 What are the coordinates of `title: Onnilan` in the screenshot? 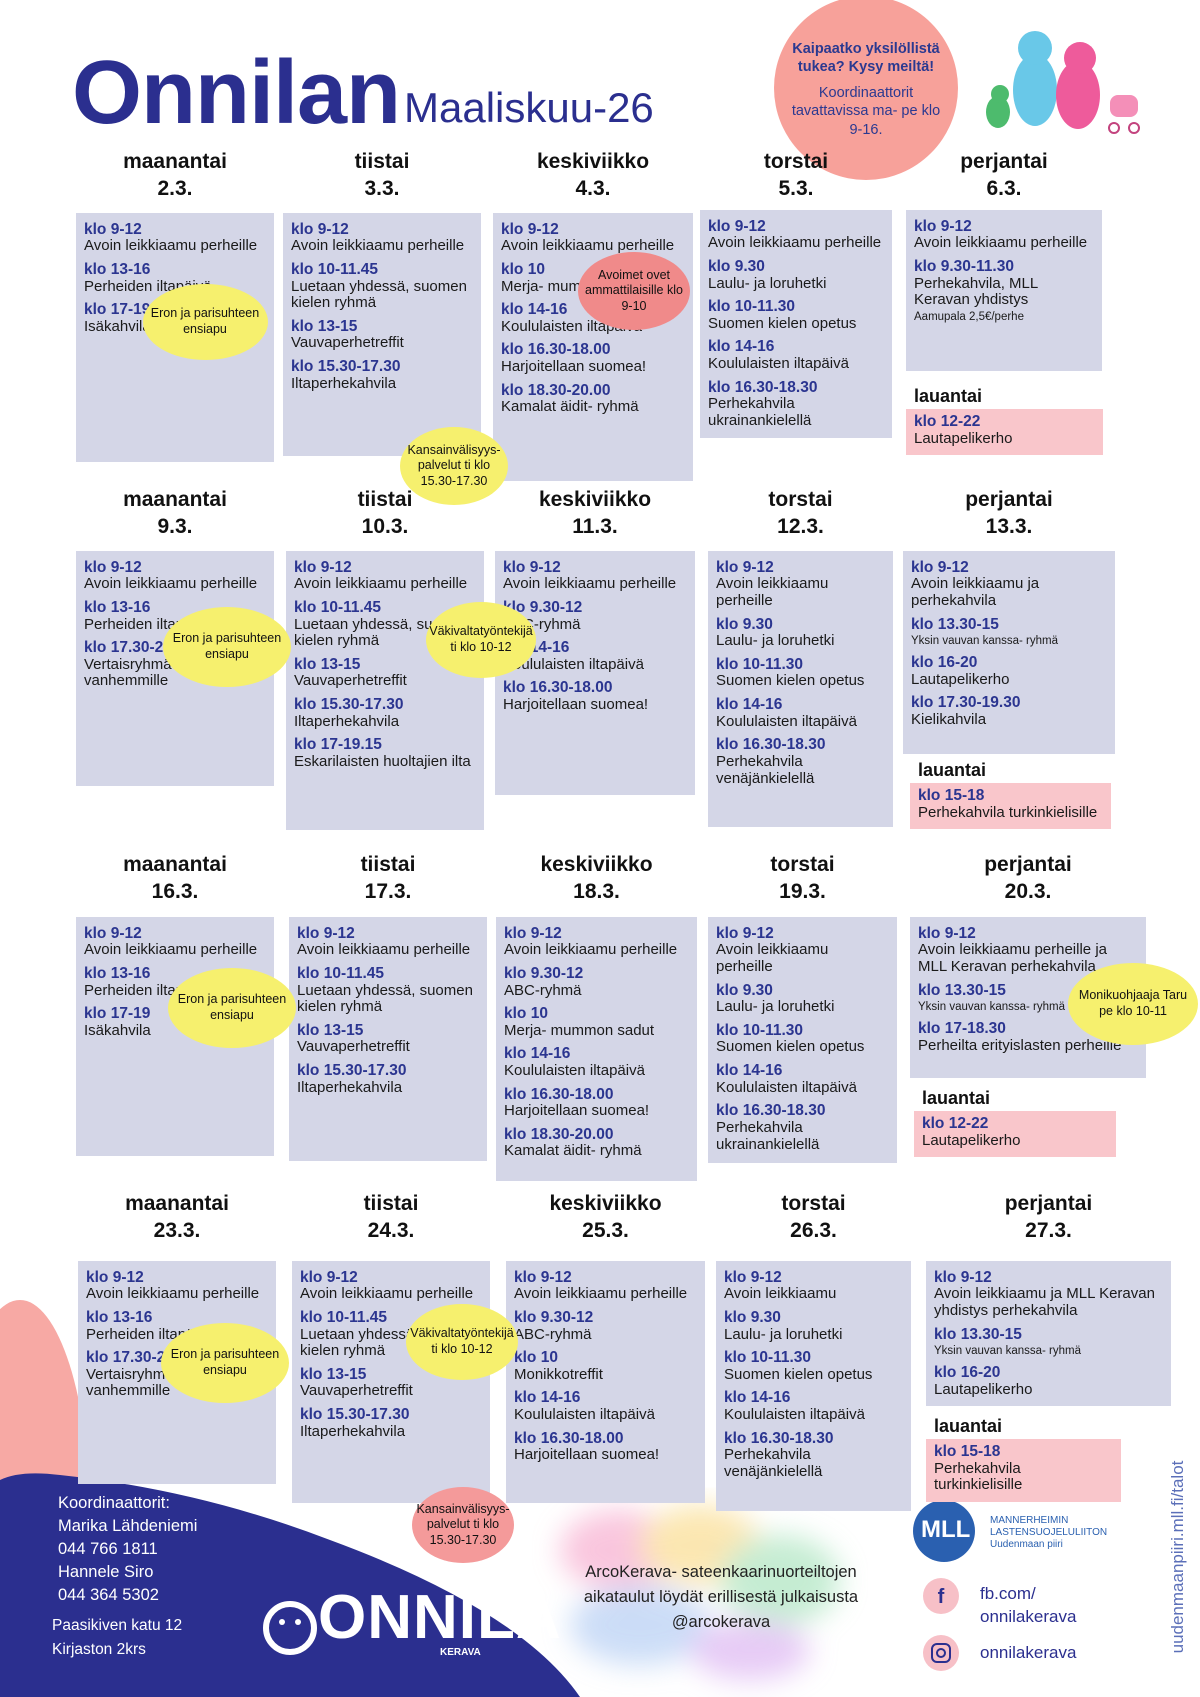 It's located at (236, 93).